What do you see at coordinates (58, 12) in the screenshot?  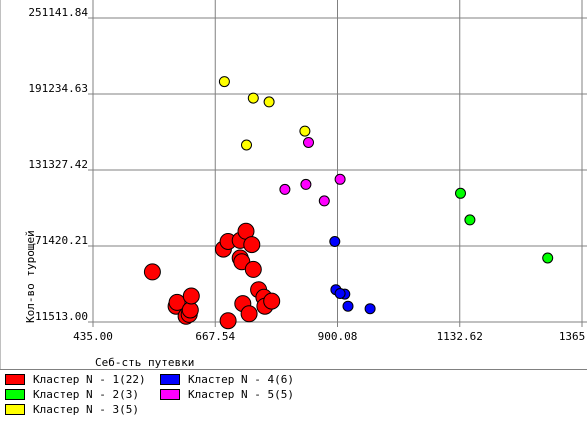 I see `y-tick-label: 251141.84` at bounding box center [58, 12].